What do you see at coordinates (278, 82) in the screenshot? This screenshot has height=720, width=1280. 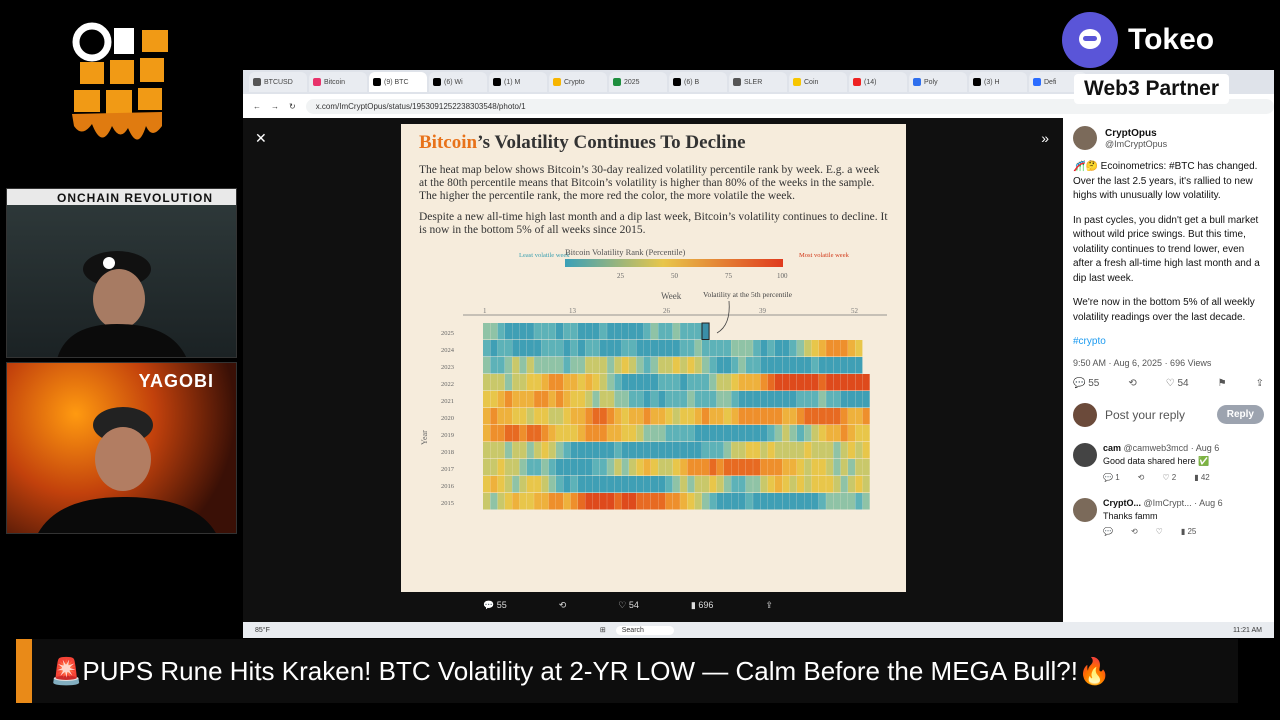 I see `tab-0: BTCUSD` at bounding box center [278, 82].